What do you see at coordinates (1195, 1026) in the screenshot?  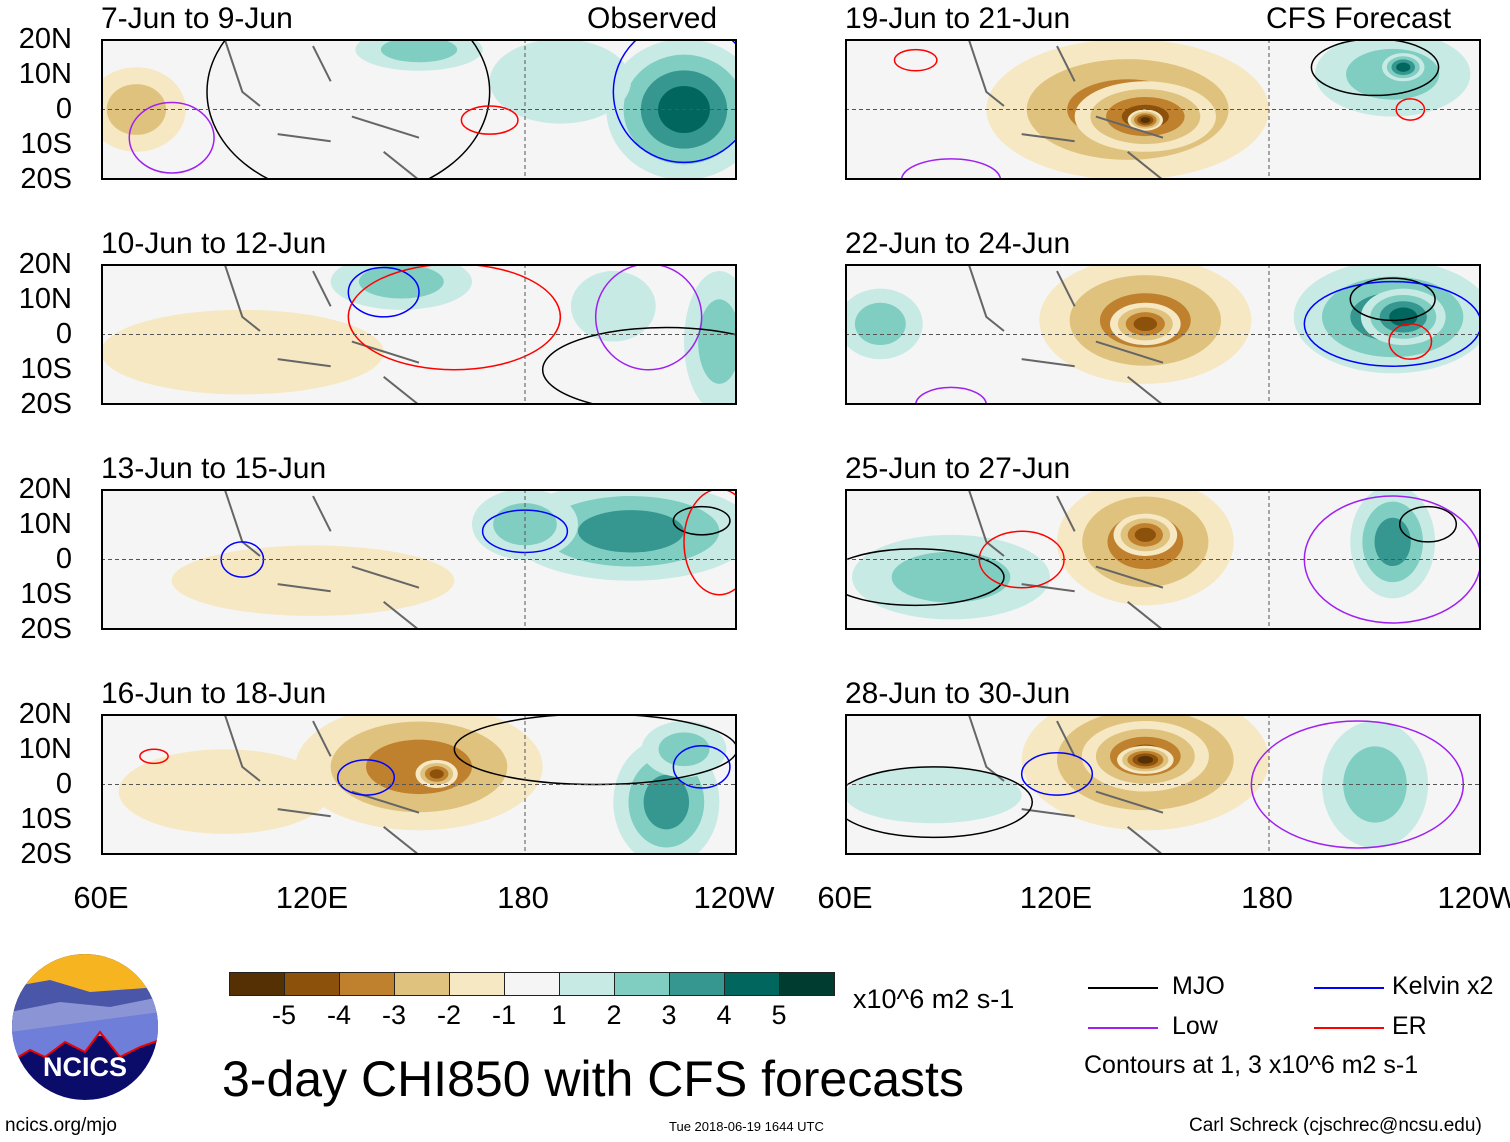 I see `legend-low: Low` at bounding box center [1195, 1026].